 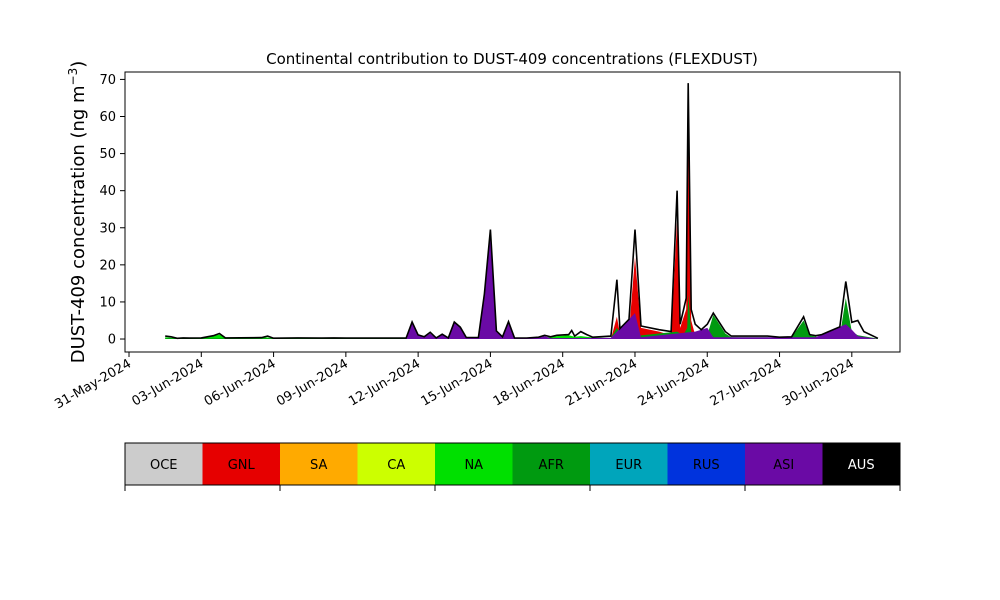 I want to click on y-axis-label-main: DUST-409 concentration (ng m, so click(x=78, y=224).